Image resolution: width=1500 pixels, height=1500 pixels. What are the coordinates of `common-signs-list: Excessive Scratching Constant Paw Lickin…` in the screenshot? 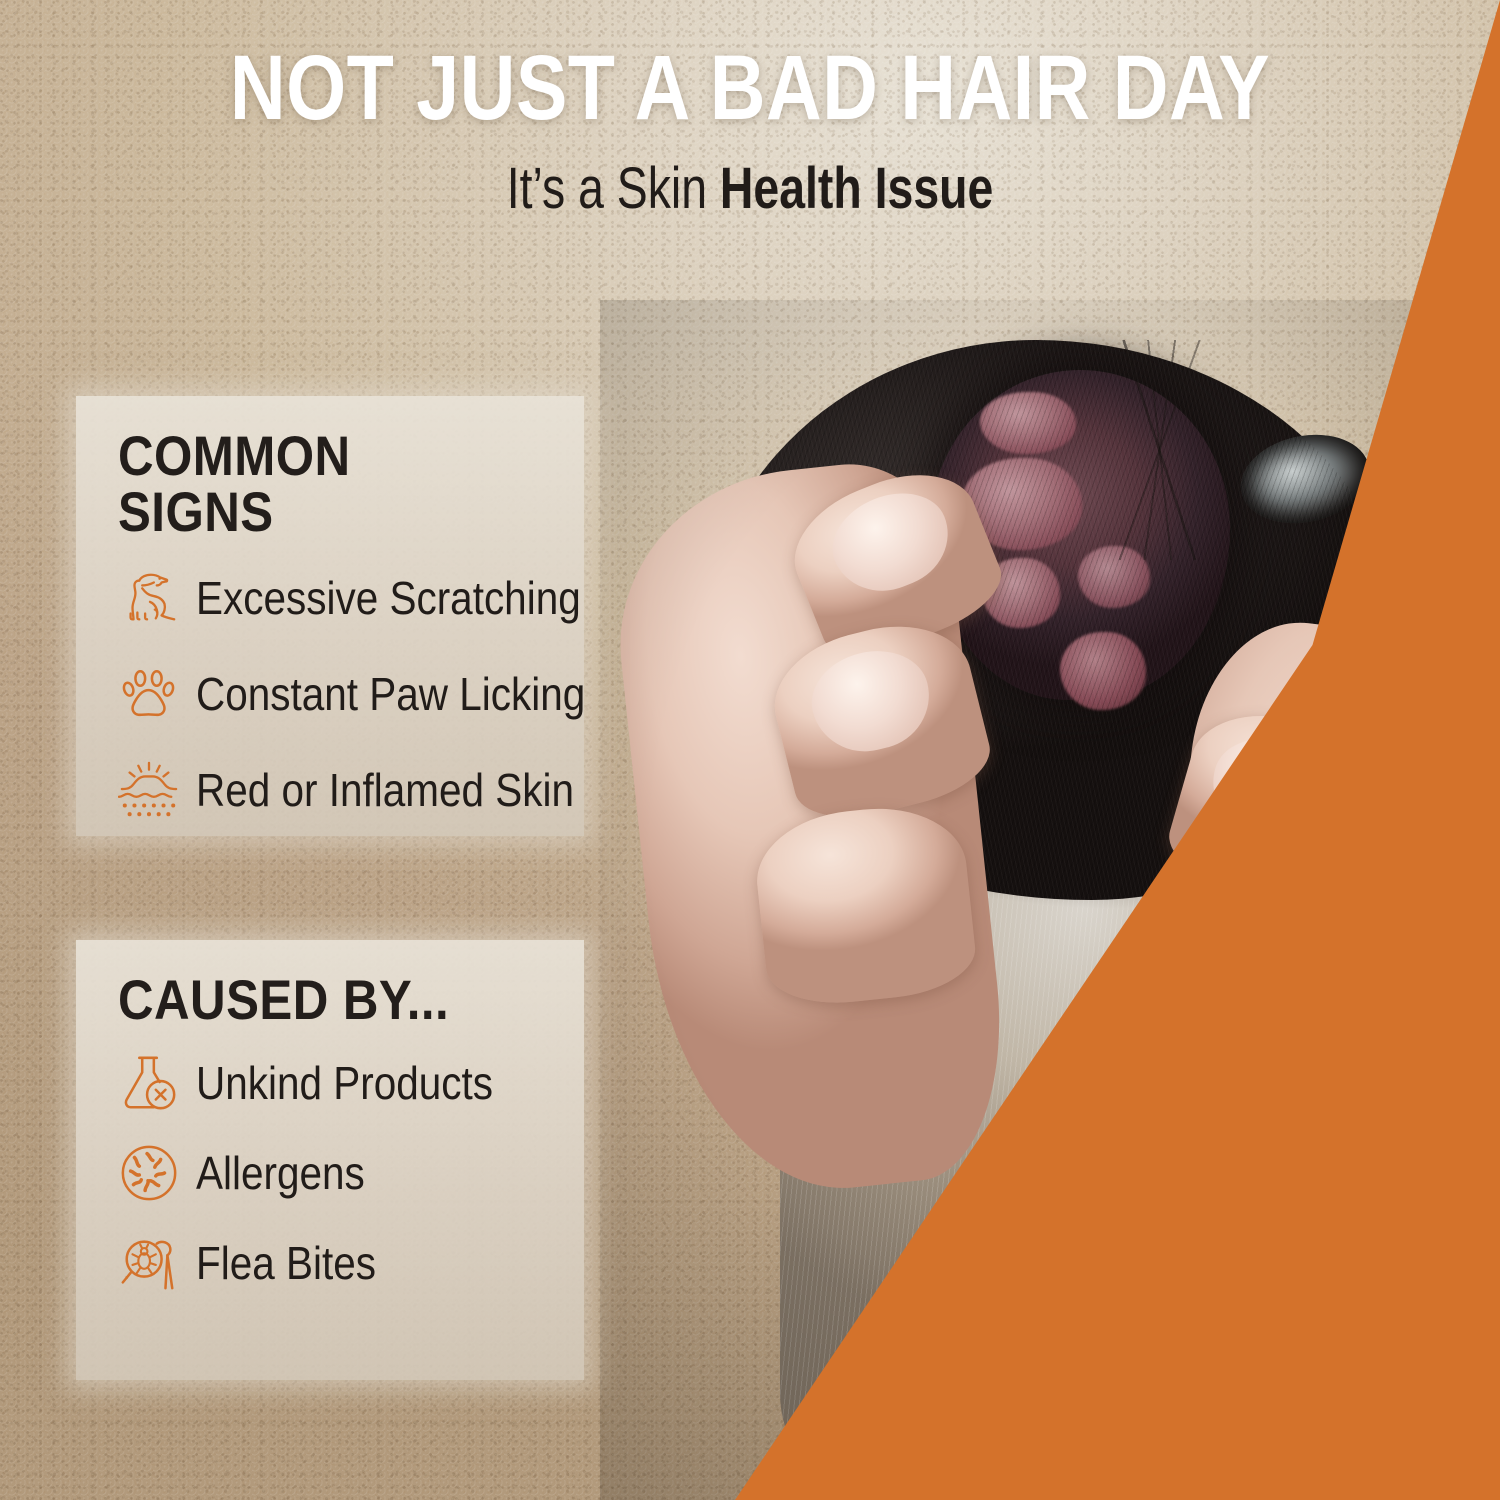 It's located at (351, 694).